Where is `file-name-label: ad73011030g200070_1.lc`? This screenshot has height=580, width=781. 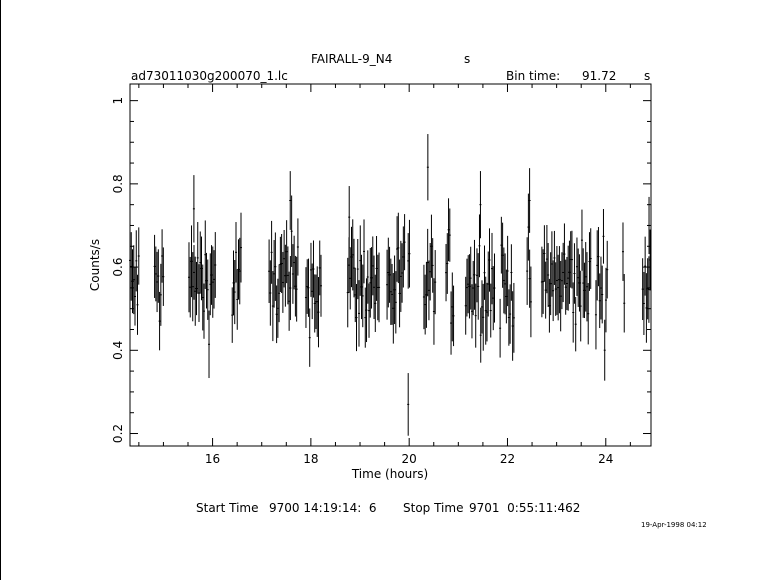 file-name-label: ad73011030g200070_1.lc is located at coordinates (209, 76).